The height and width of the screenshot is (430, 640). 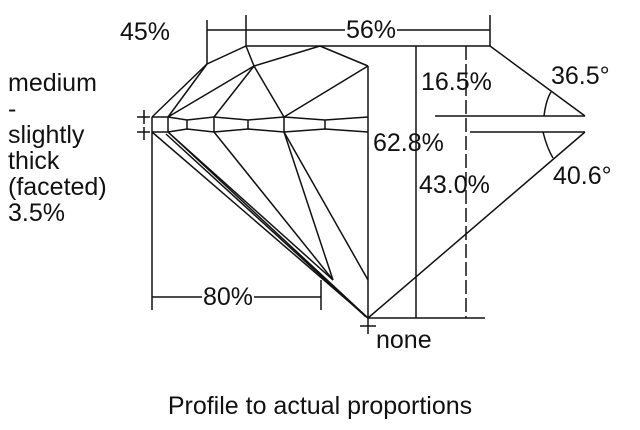 I want to click on crown-angle-arc, so click(x=547, y=104).